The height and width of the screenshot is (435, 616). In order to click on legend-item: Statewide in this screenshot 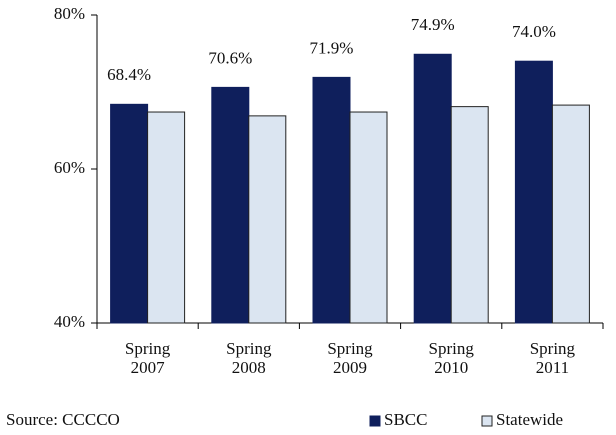, I will do `click(522, 419)`.